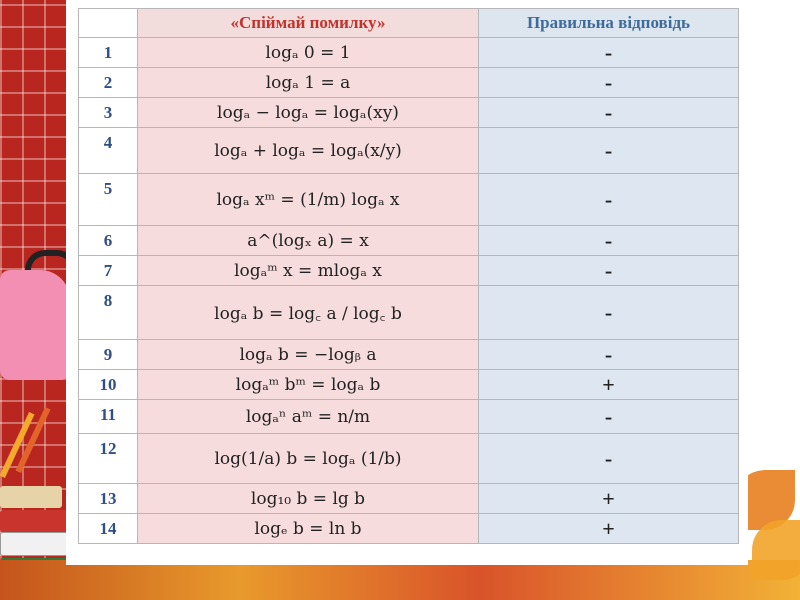 Image resolution: width=800 pixels, height=600 pixels. What do you see at coordinates (308, 384) in the screenshot?
I see `formula-cell: logₐᵐ bᵐ = logₐ b` at bounding box center [308, 384].